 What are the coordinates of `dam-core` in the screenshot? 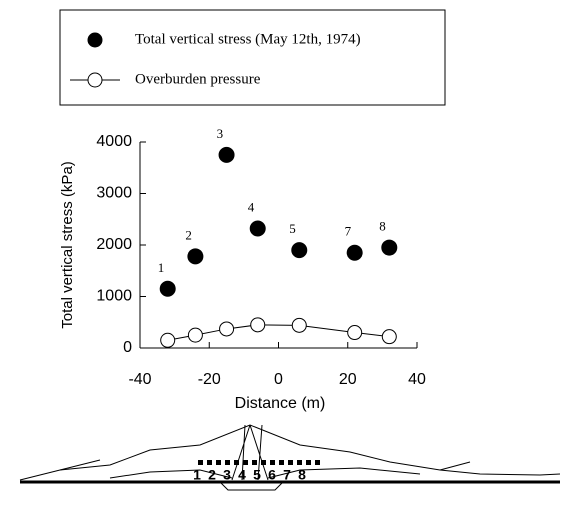 It's located at (250, 452).